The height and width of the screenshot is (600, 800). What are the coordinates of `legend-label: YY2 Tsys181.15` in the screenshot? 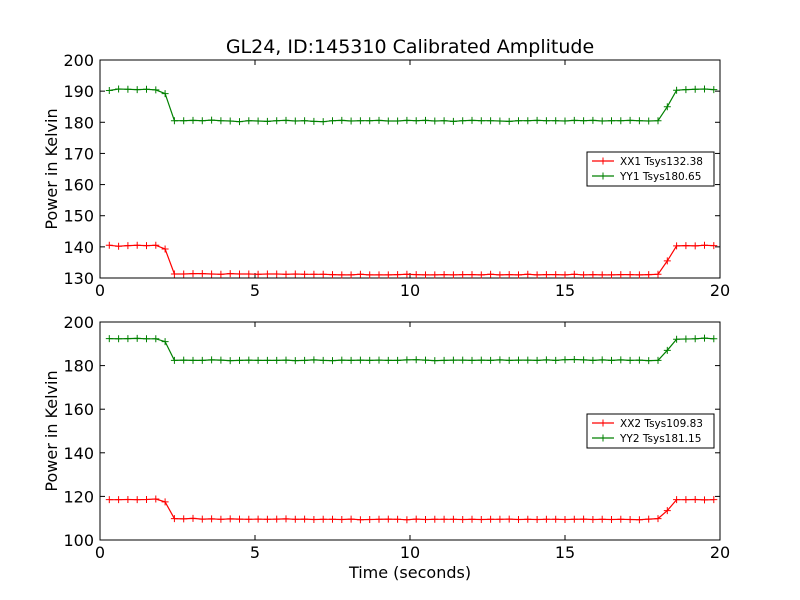 It's located at (660, 439).